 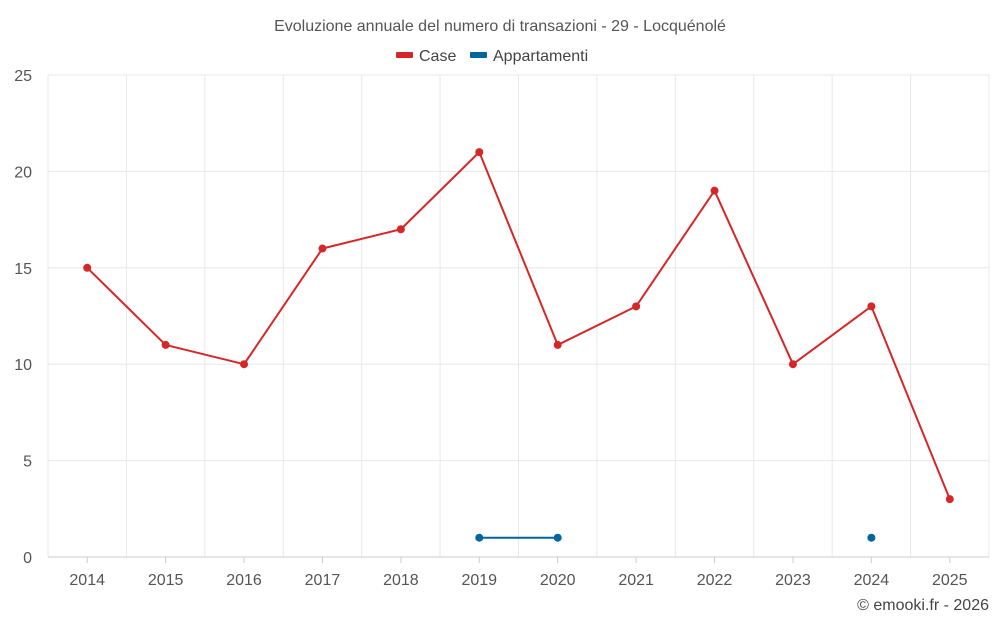 I want to click on x-tick-label: 2023, so click(x=793, y=580).